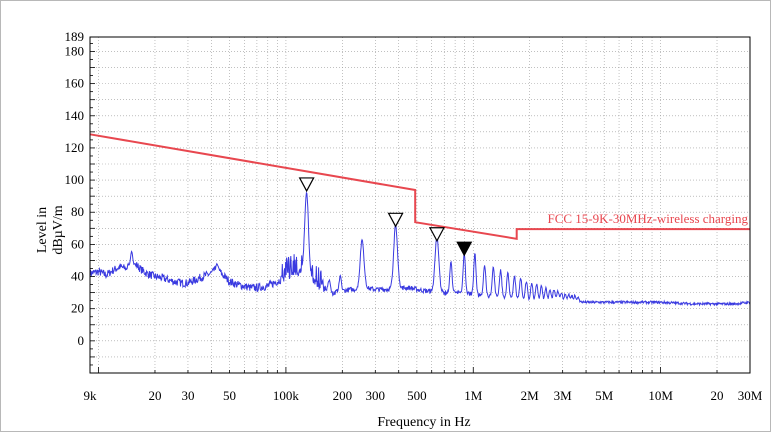 The image size is (771, 432). What do you see at coordinates (385, 217) in the screenshot?
I see `marker-layer` at bounding box center [385, 217].